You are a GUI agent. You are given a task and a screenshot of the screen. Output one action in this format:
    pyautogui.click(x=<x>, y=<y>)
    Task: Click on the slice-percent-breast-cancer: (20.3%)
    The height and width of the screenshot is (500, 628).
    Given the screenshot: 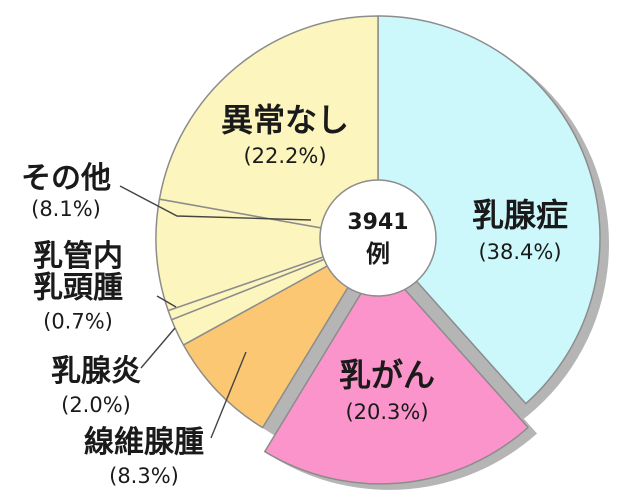 What is the action you would take?
    pyautogui.click(x=386, y=412)
    